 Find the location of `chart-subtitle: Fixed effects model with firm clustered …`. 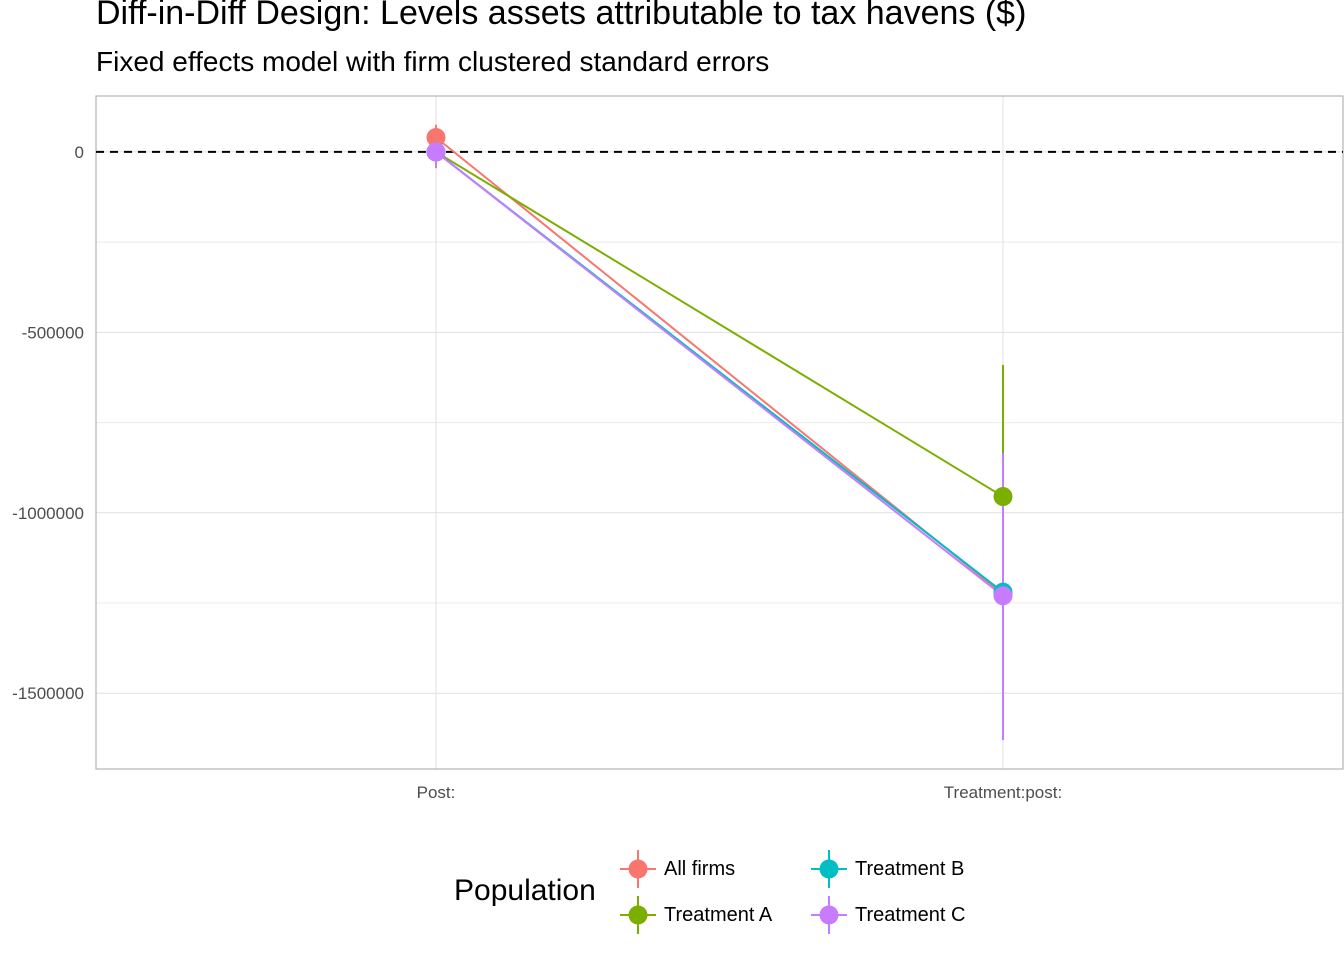

chart-subtitle: Fixed effects model with firm clustered … is located at coordinates (433, 61).